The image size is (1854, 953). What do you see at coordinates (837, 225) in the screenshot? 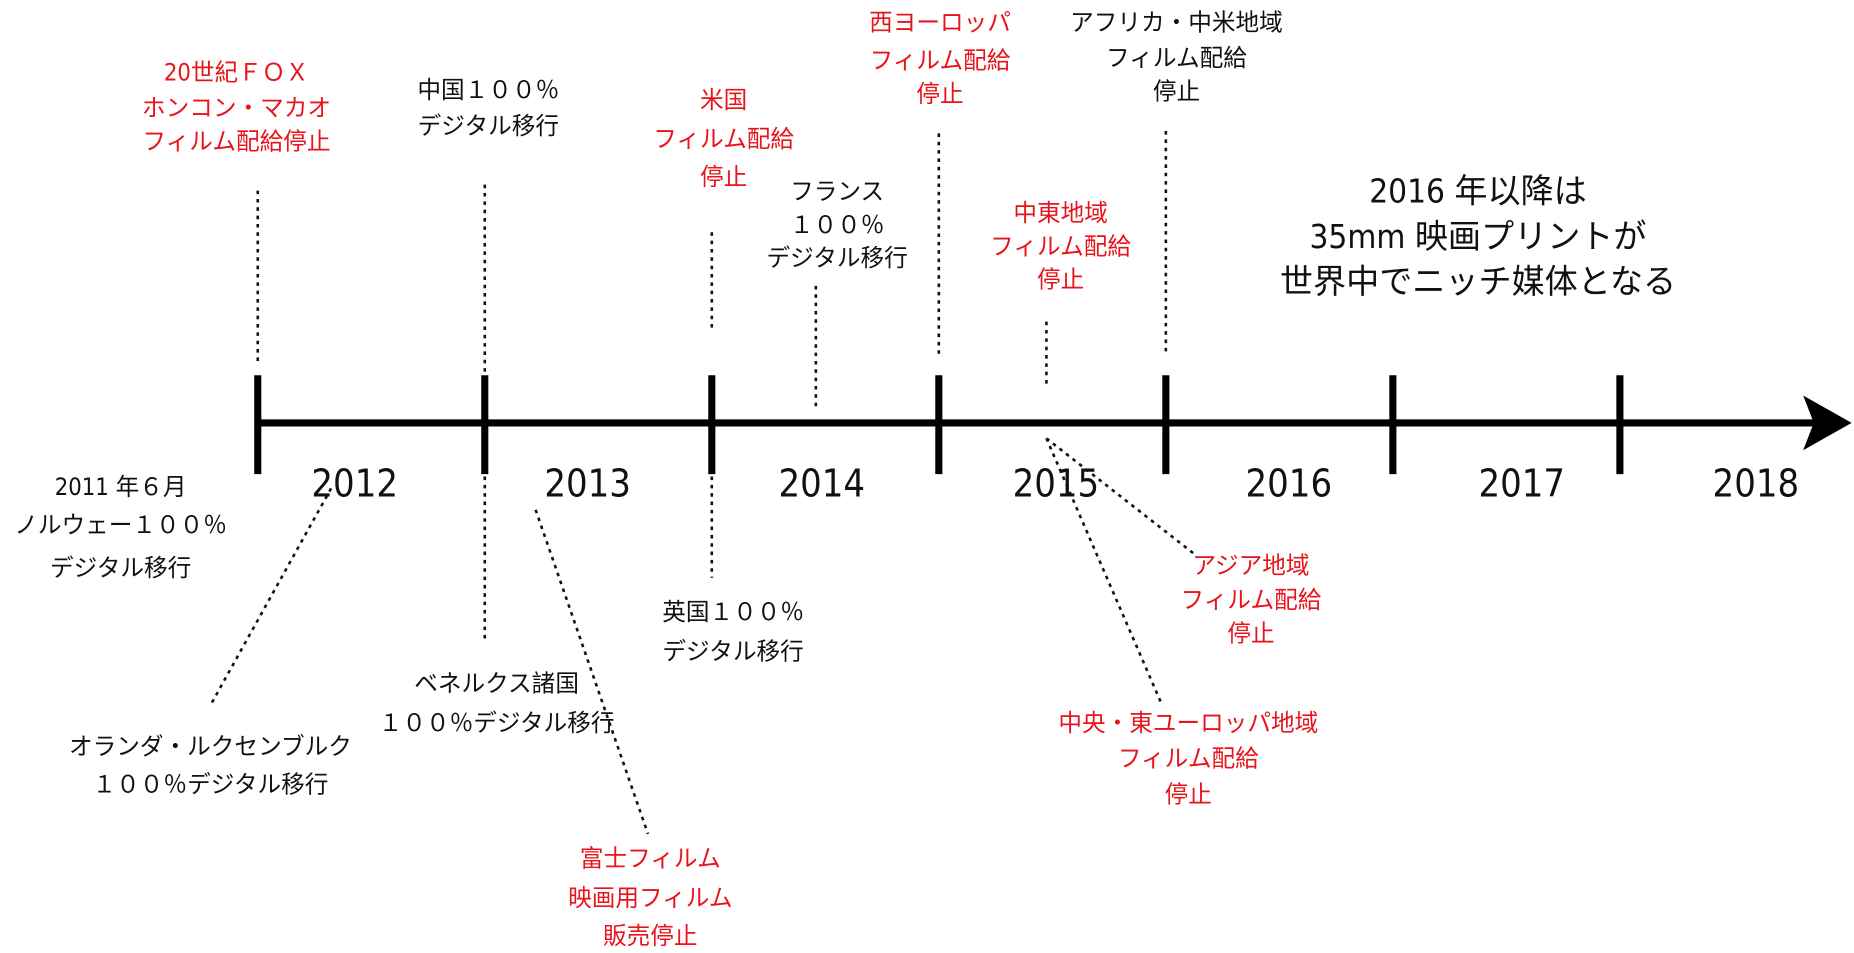
I see `event-label: １００％` at bounding box center [837, 225].